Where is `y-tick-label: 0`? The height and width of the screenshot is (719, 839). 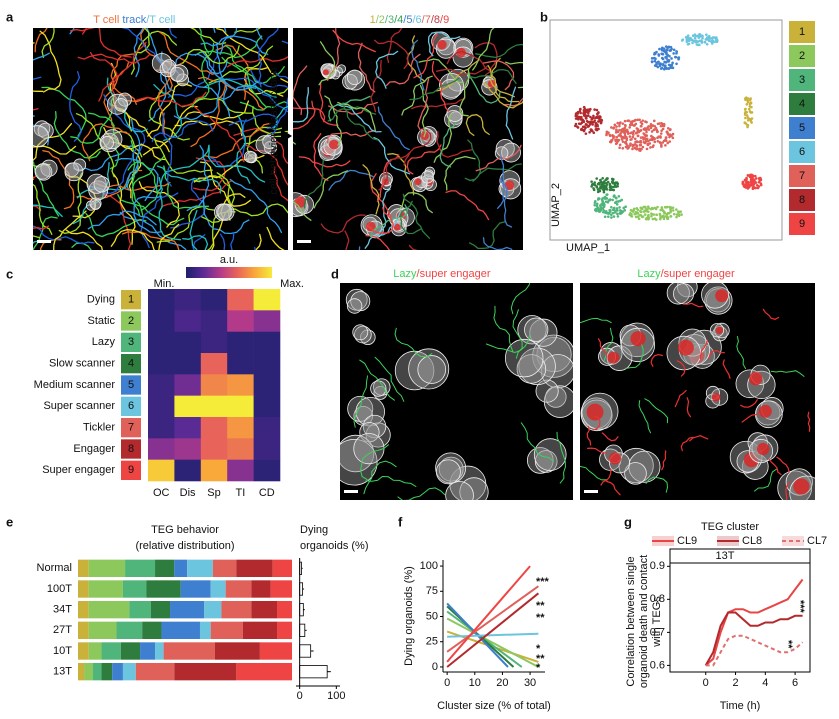 y-tick-label: 0 is located at coordinates (435, 667).